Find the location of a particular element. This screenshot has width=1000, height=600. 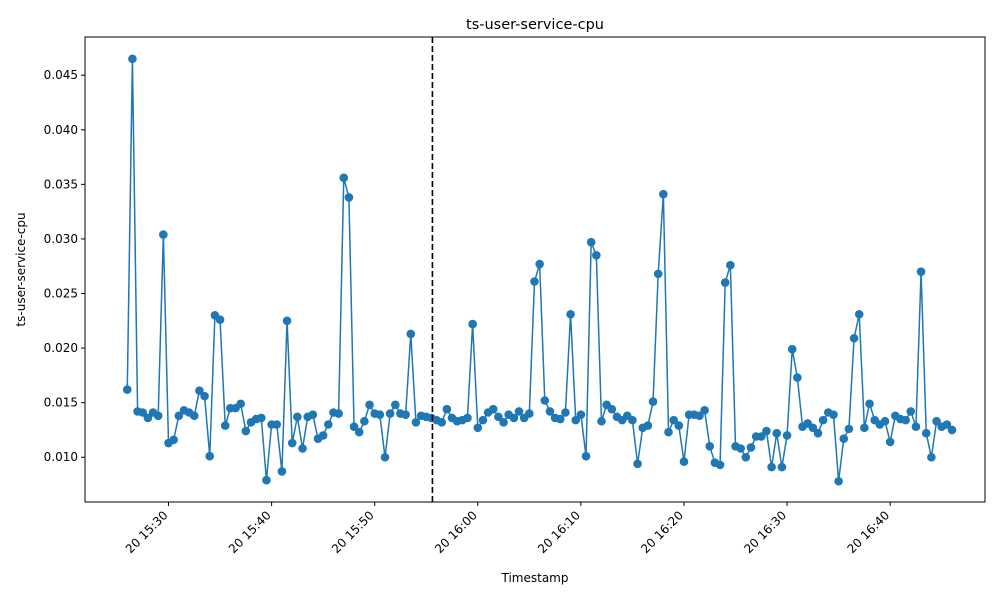

y-tick-label: 0.040 is located at coordinates (61, 130).